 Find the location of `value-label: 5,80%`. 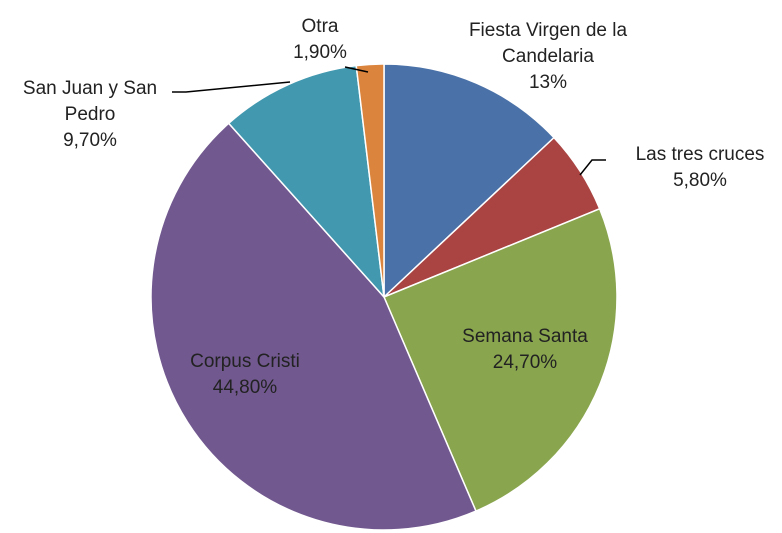

value-label: 5,80% is located at coordinates (700, 180).